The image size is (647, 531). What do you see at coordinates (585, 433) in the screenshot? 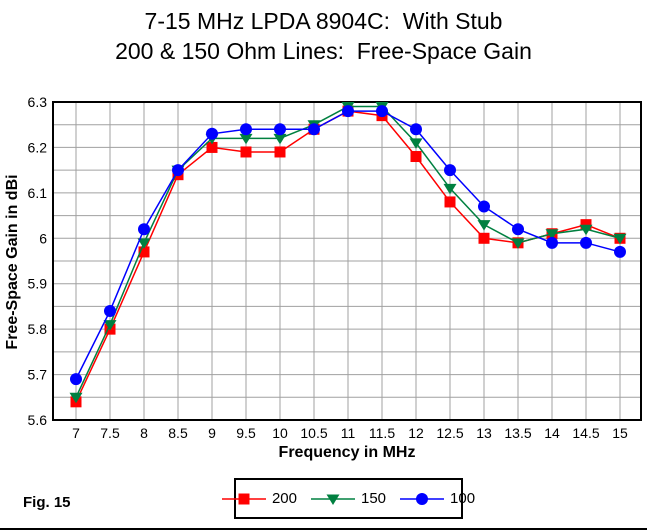
I see `svg-text: 14.5` at bounding box center [585, 433].